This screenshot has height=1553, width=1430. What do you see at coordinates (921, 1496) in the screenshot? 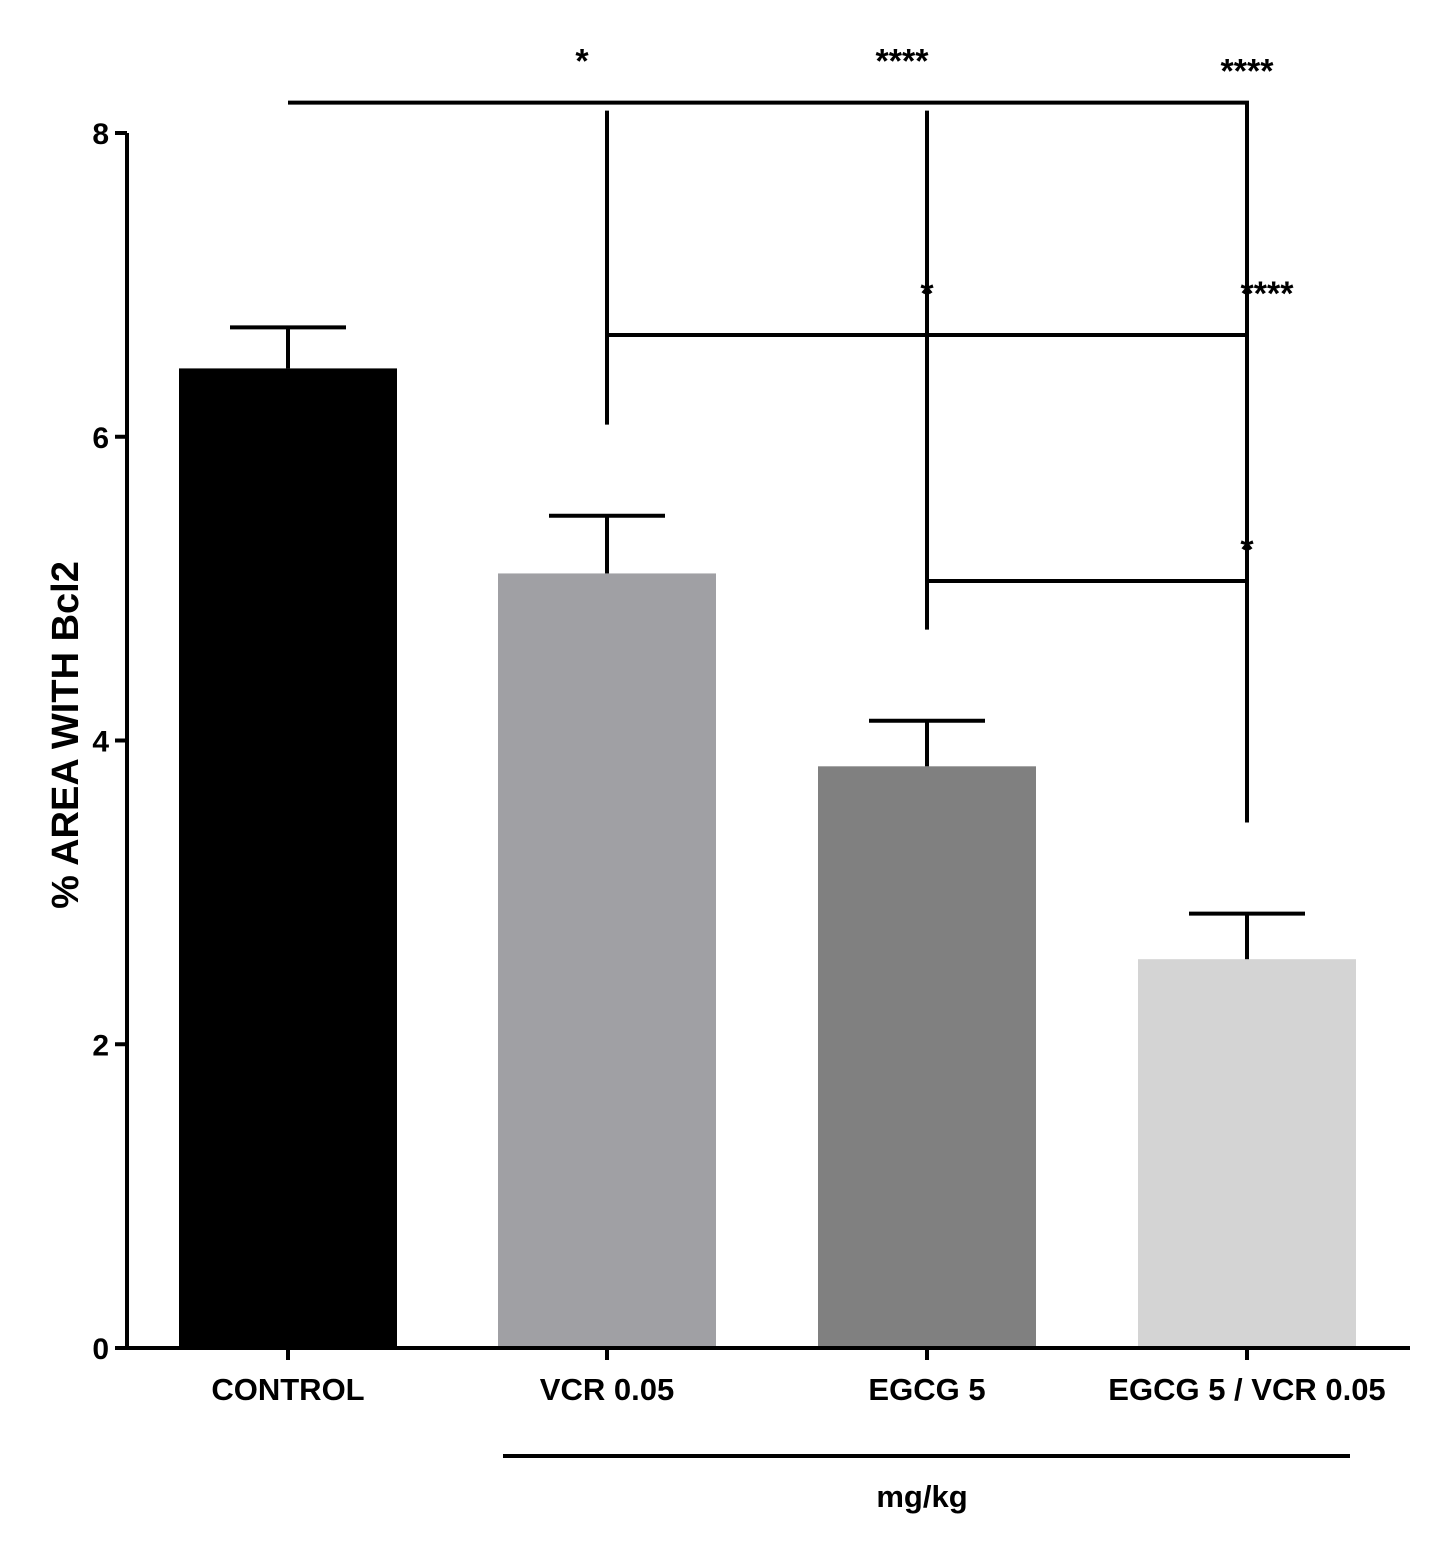
I see `group-unit-label: mg/kg` at bounding box center [921, 1496].